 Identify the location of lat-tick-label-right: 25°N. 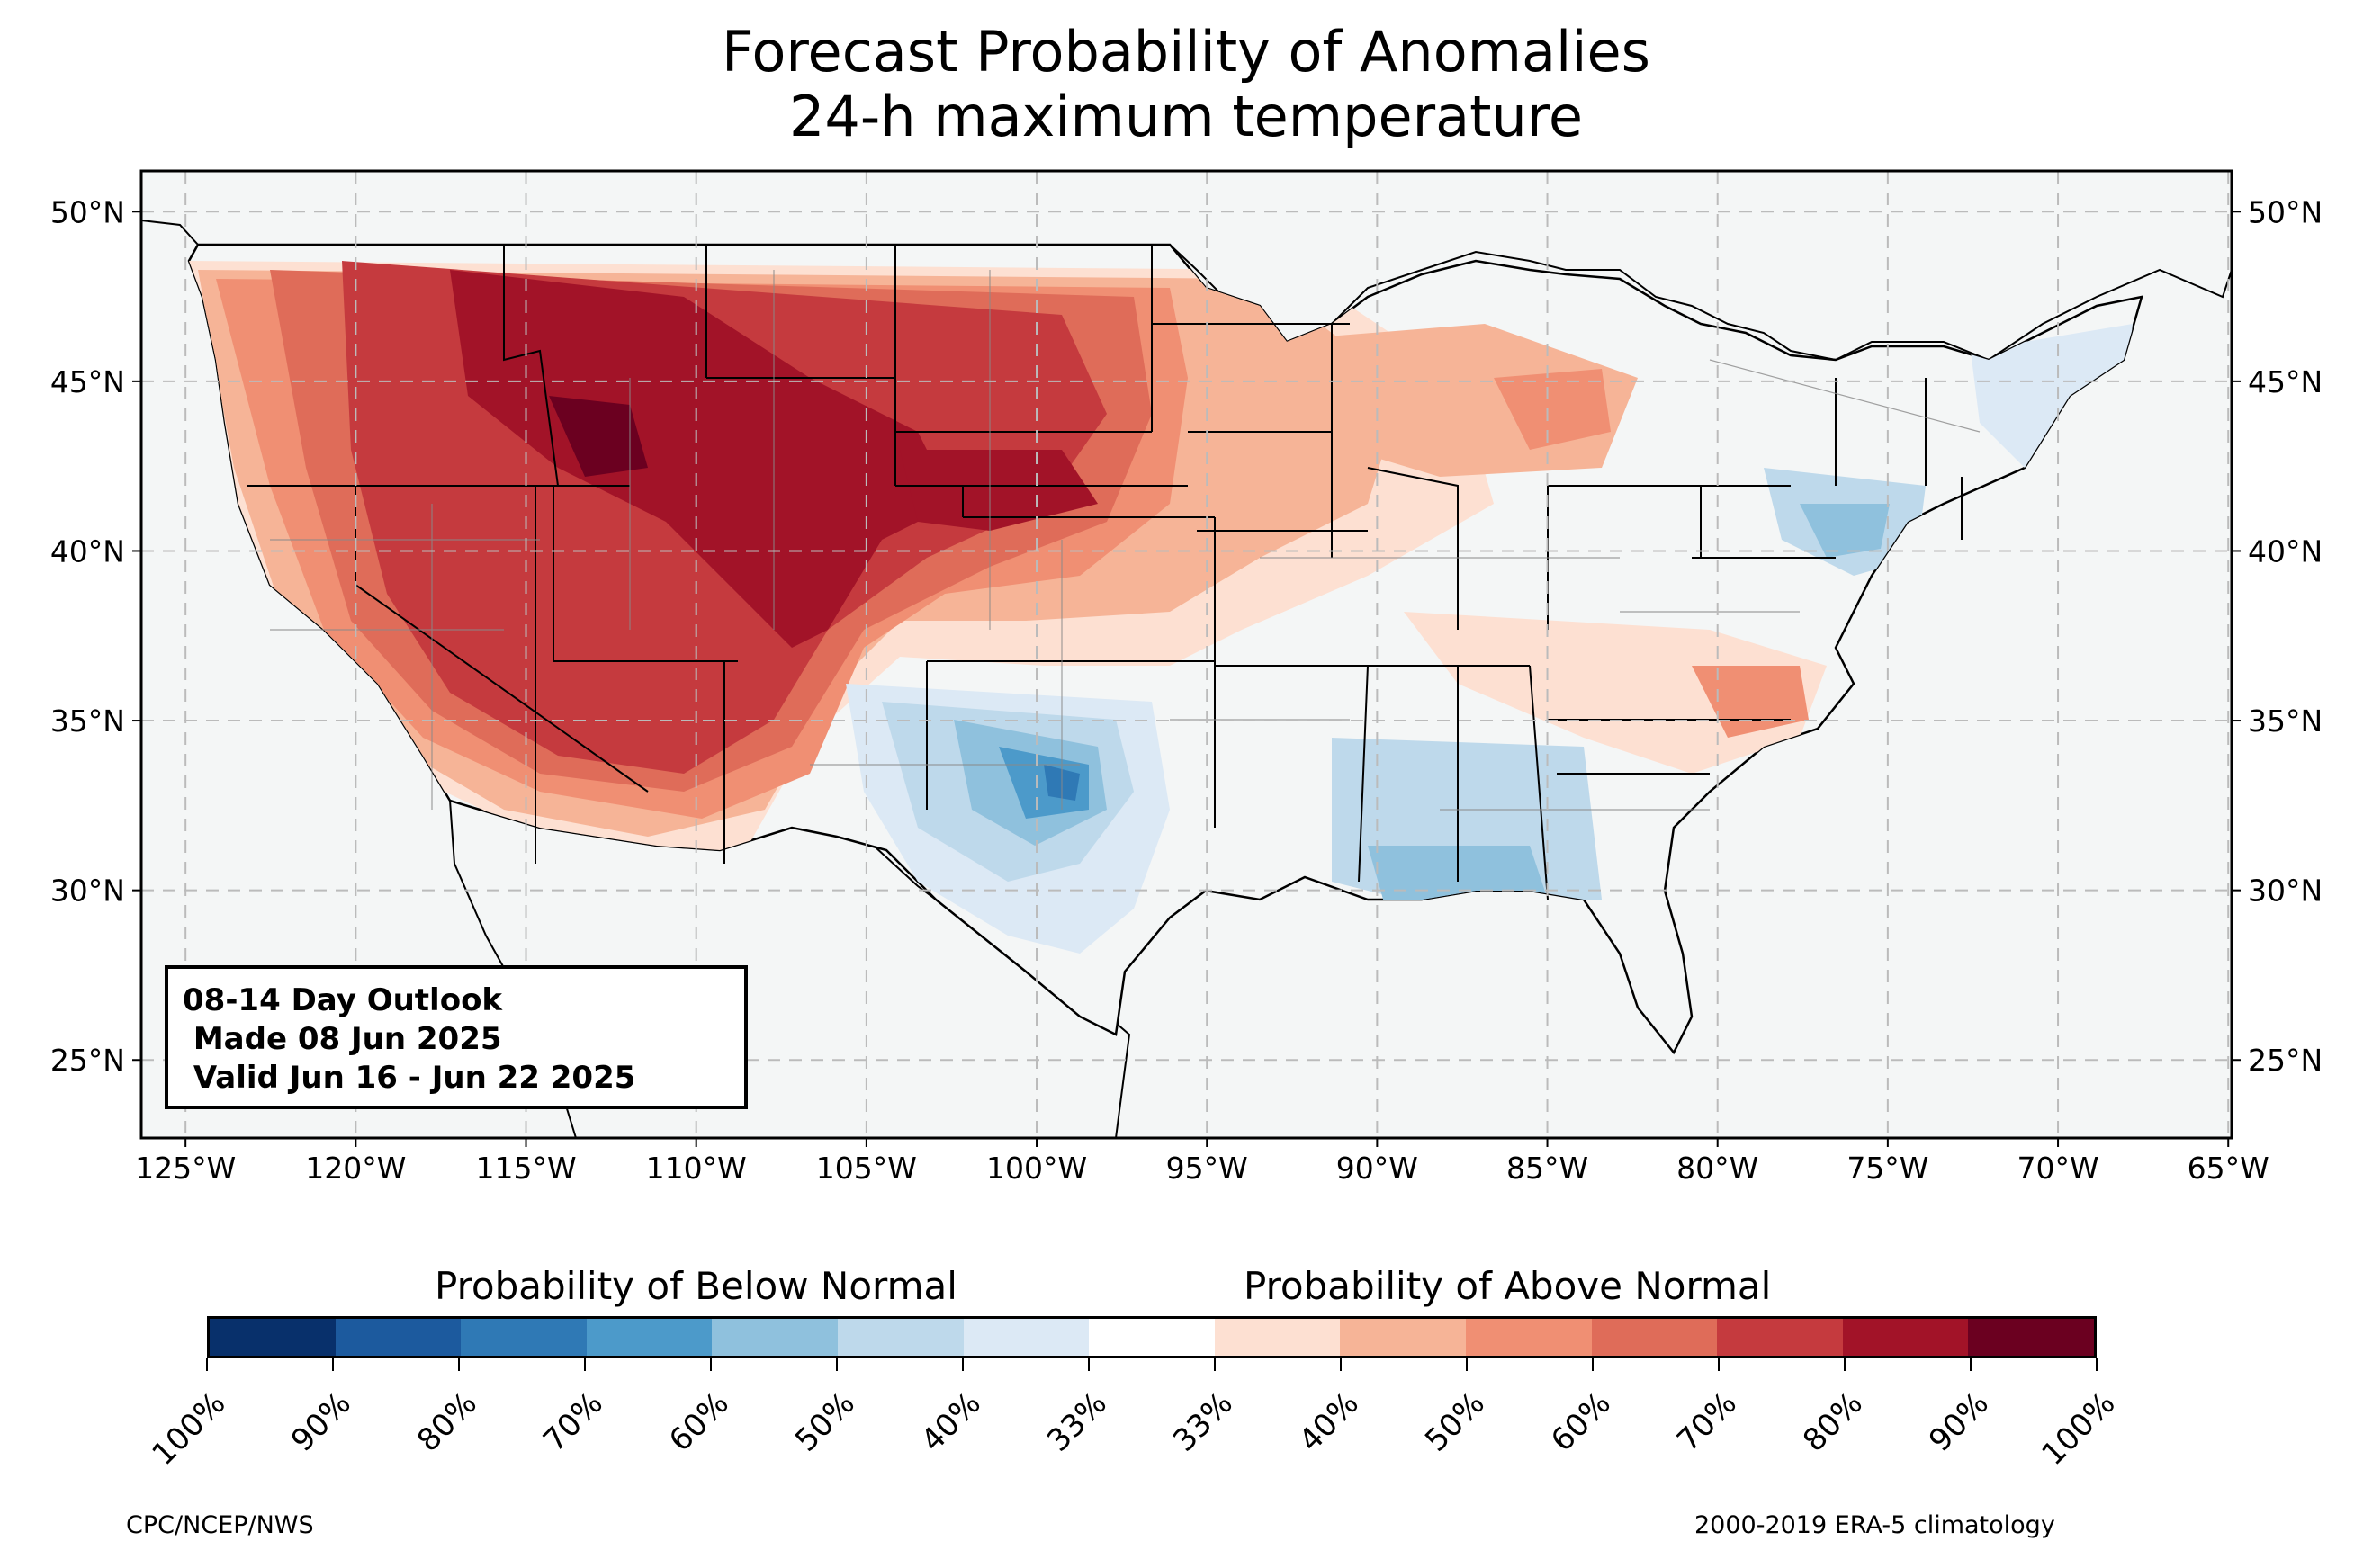
(2285, 1060).